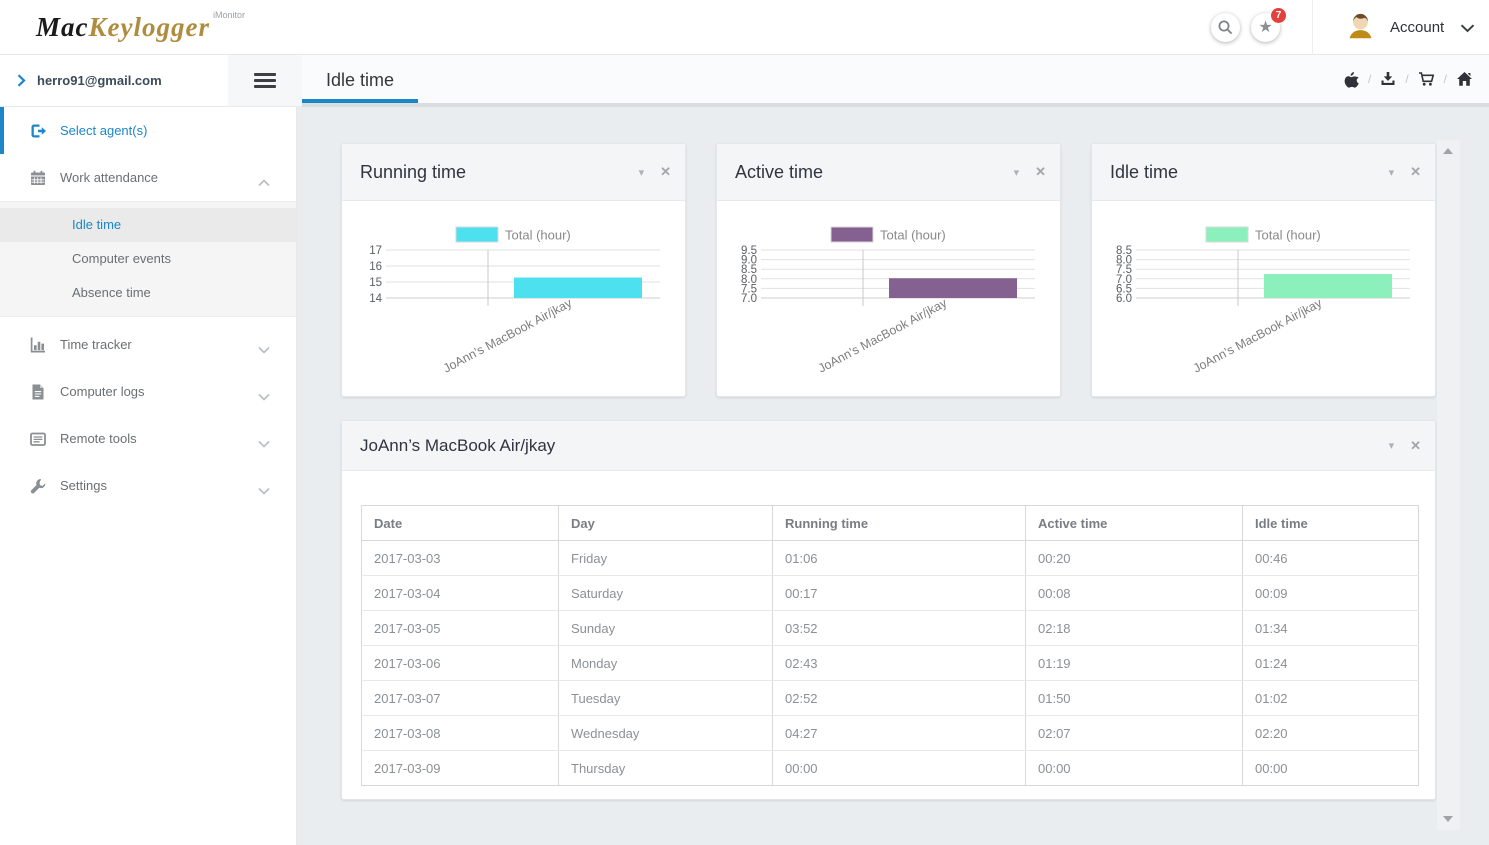  What do you see at coordinates (1330, 733) in the screenshot?
I see `table-cell: 02:20` at bounding box center [1330, 733].